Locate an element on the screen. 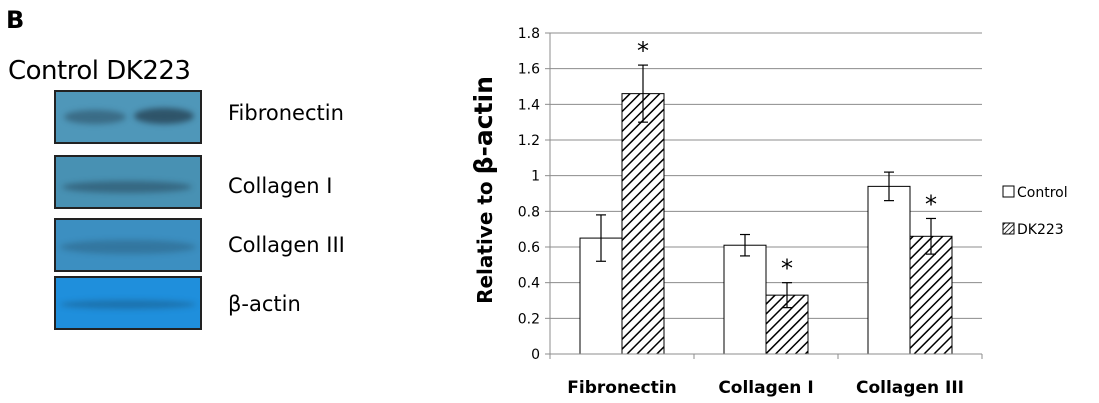  blot-label-collagen-iii: Collagen III is located at coordinates (286, 245).